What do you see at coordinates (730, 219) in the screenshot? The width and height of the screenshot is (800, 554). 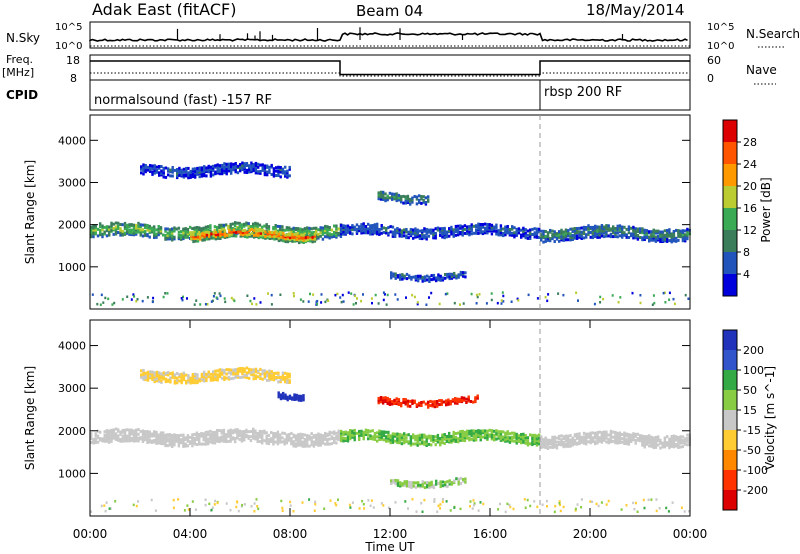 I see `colorbar-swatch` at bounding box center [730, 219].